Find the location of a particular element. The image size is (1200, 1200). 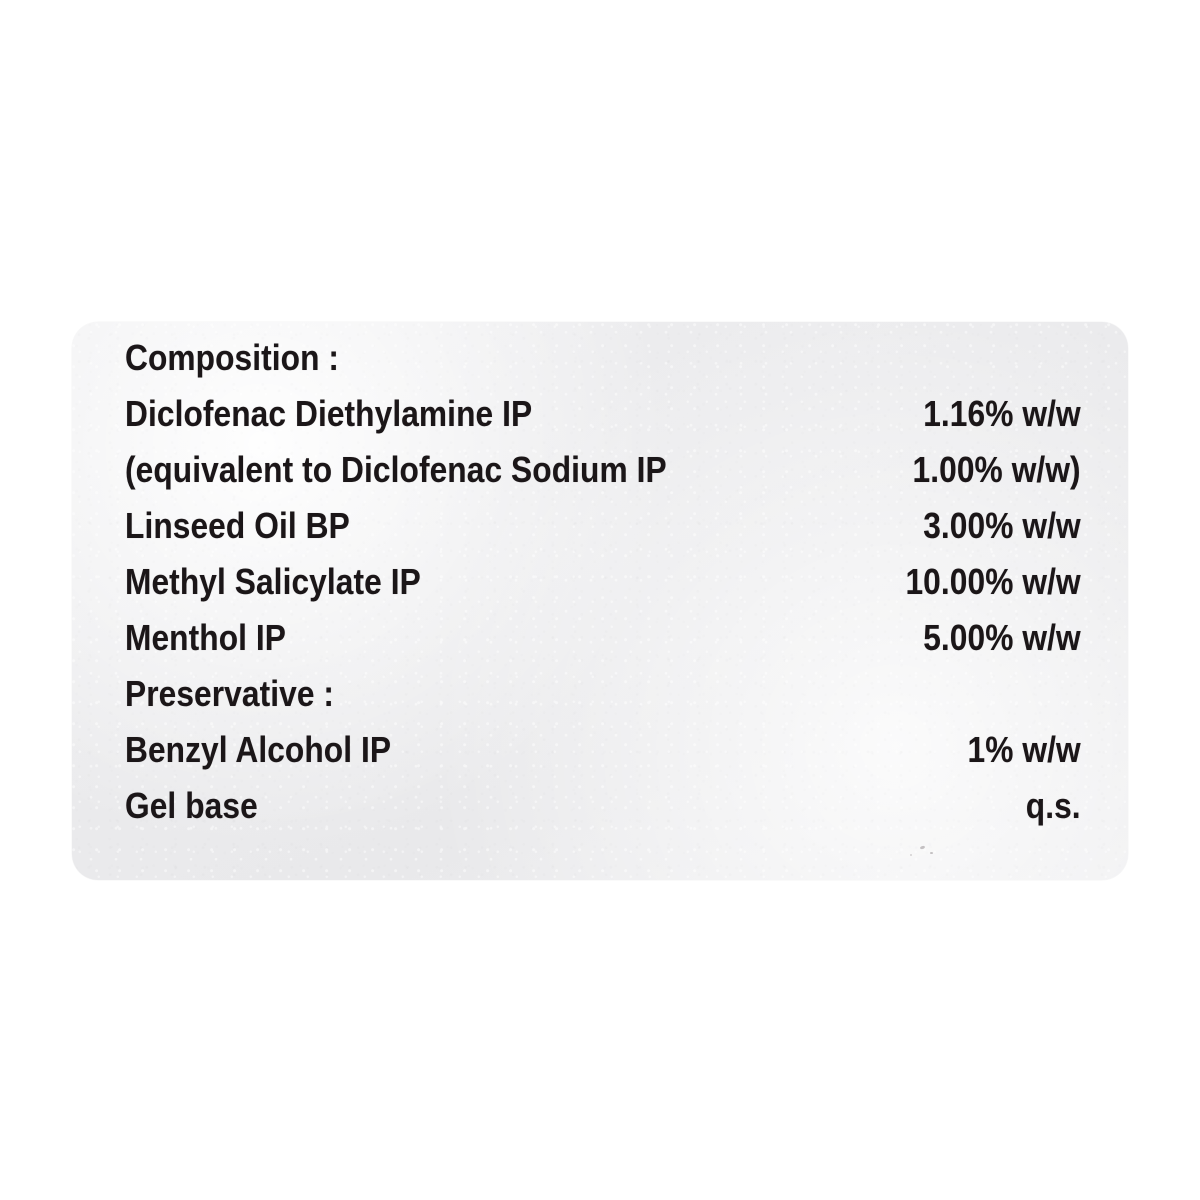

ingredient-value: 5.00% w/w is located at coordinates (1002, 637).